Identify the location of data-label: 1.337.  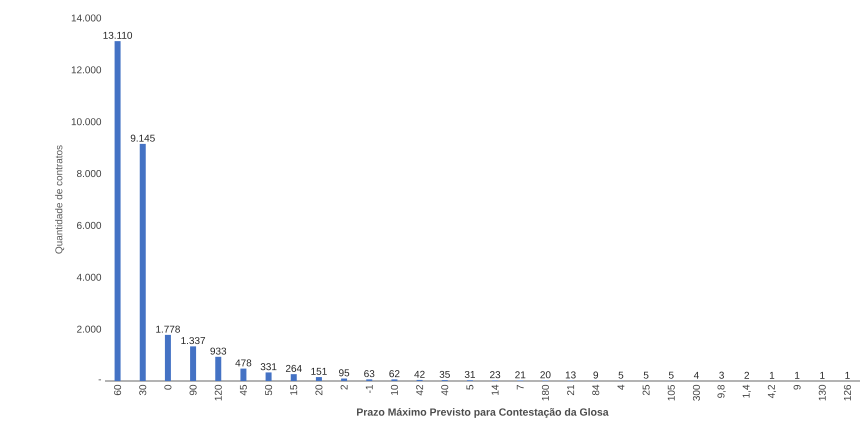
(193, 340).